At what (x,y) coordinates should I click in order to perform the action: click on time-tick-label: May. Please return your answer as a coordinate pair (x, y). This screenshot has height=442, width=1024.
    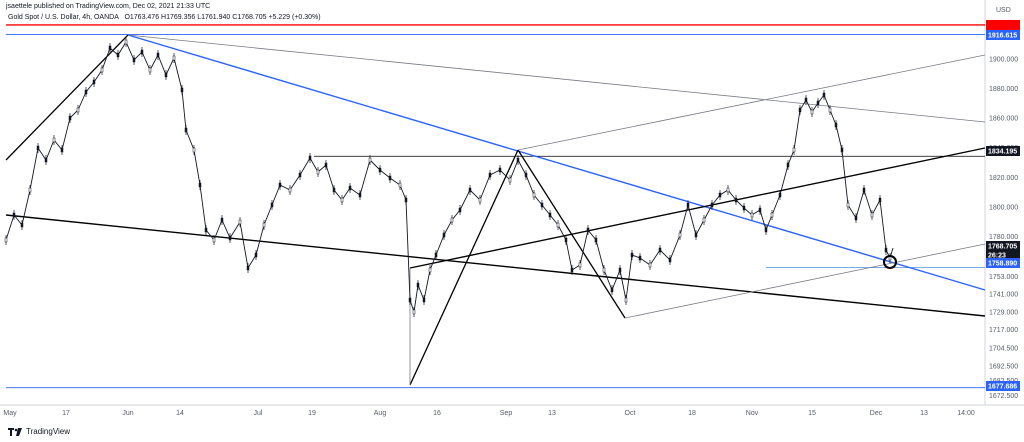
    Looking at the image, I should click on (10, 413).